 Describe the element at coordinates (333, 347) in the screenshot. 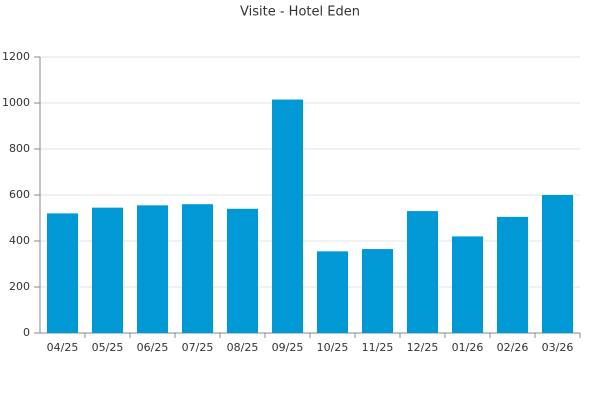

I see `x-tick-label: 10/25` at that location.